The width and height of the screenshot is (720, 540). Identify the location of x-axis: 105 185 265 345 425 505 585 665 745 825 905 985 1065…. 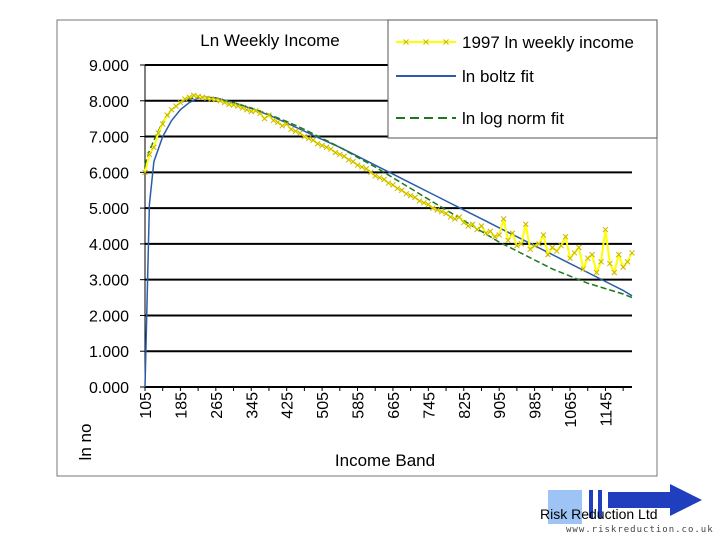
(381, 407).